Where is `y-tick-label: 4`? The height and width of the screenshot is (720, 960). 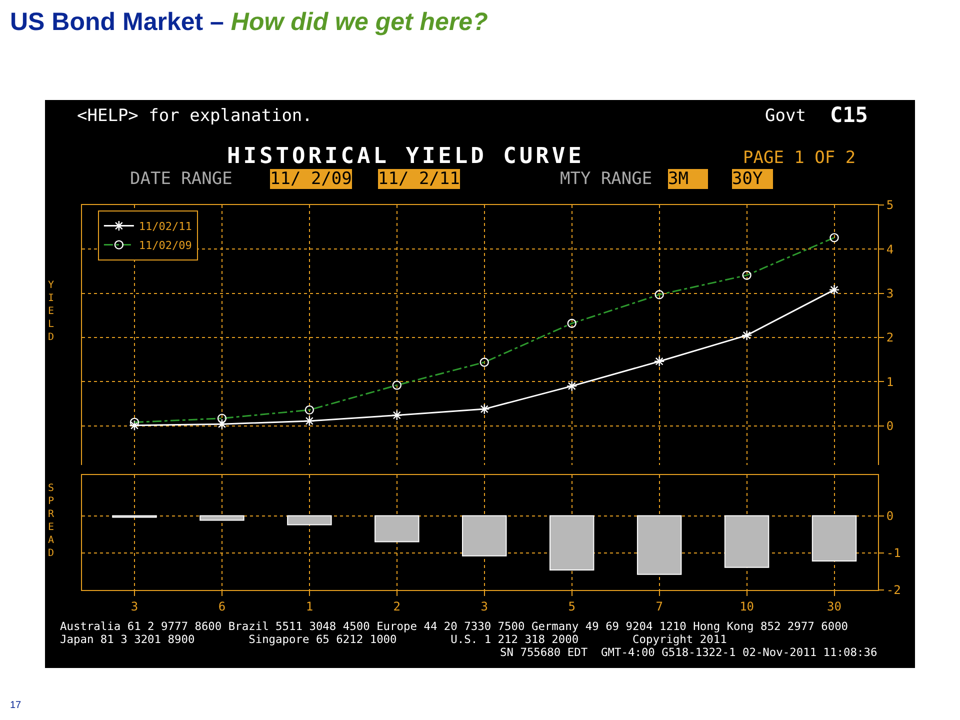 y-tick-label: 4 is located at coordinates (890, 249).